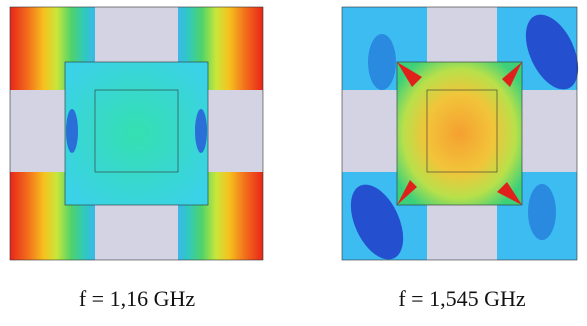  Describe the element at coordinates (137, 298) in the screenshot. I see `caption: f = 1,16 GHz` at that location.